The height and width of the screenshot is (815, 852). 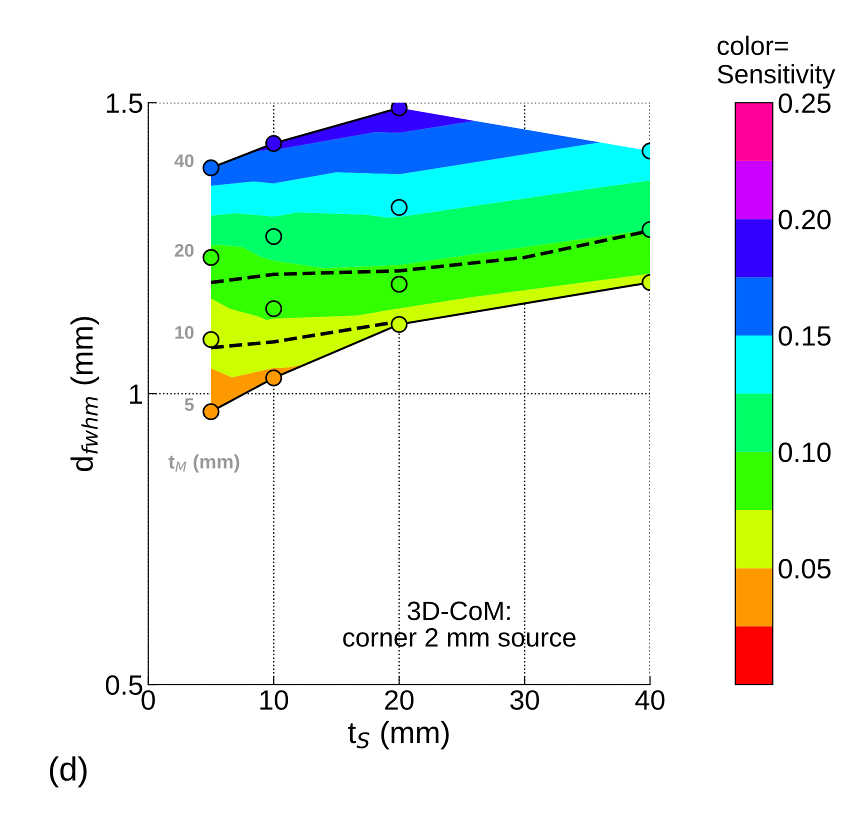 I want to click on x-tick-label: 30, so click(x=524, y=700).